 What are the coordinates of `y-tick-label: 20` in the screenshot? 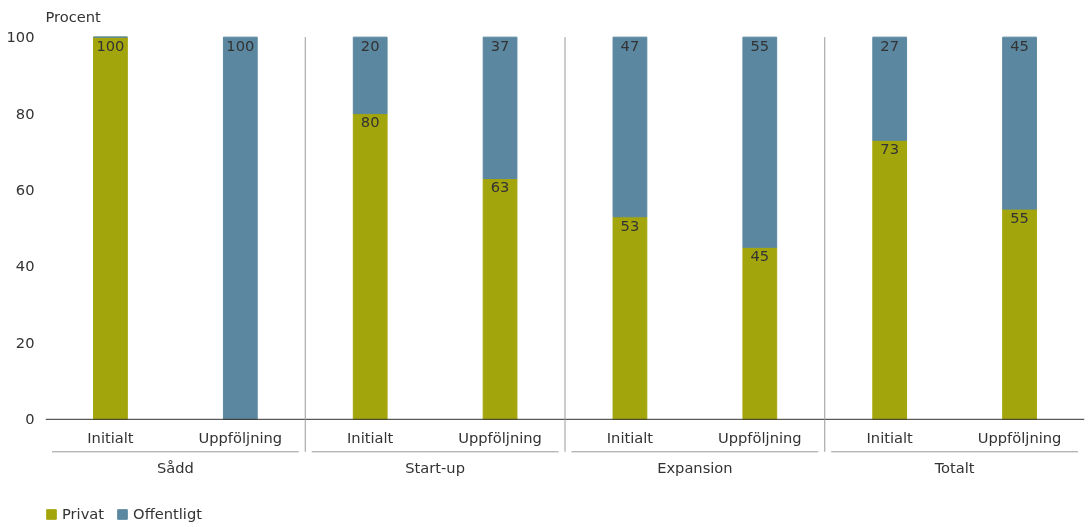 It's located at (25, 342).